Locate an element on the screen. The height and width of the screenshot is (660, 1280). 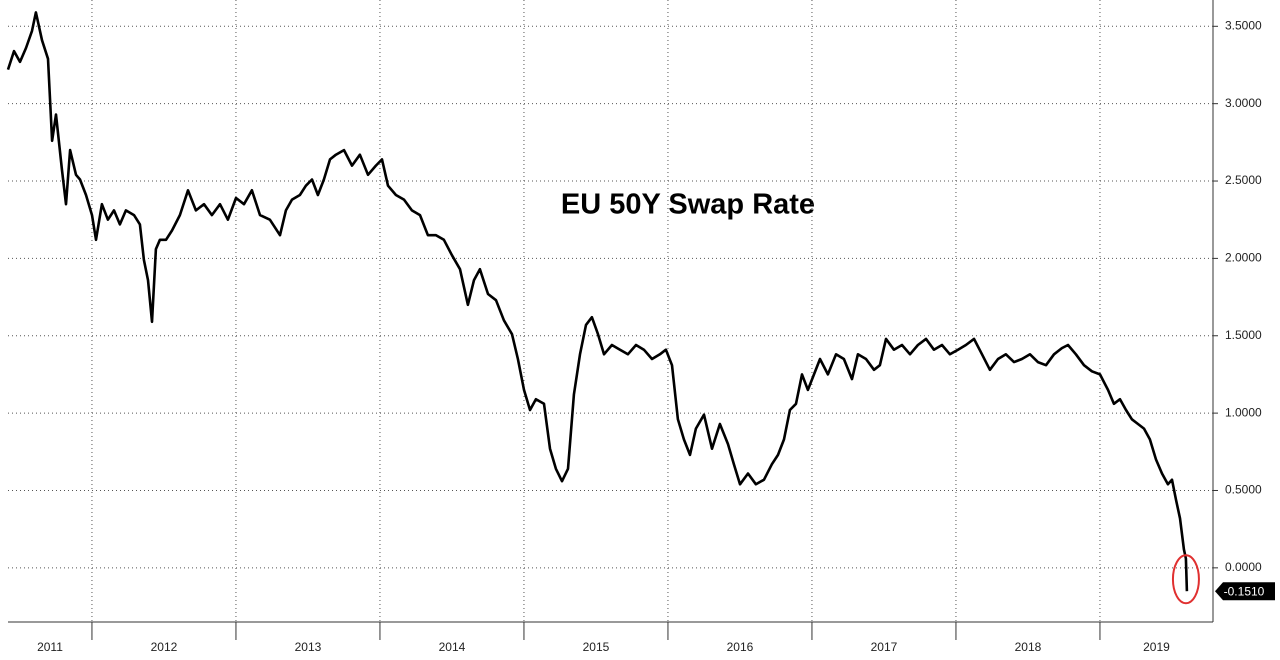
chart-title: EU 50Y Swap Rate is located at coordinates (688, 205).